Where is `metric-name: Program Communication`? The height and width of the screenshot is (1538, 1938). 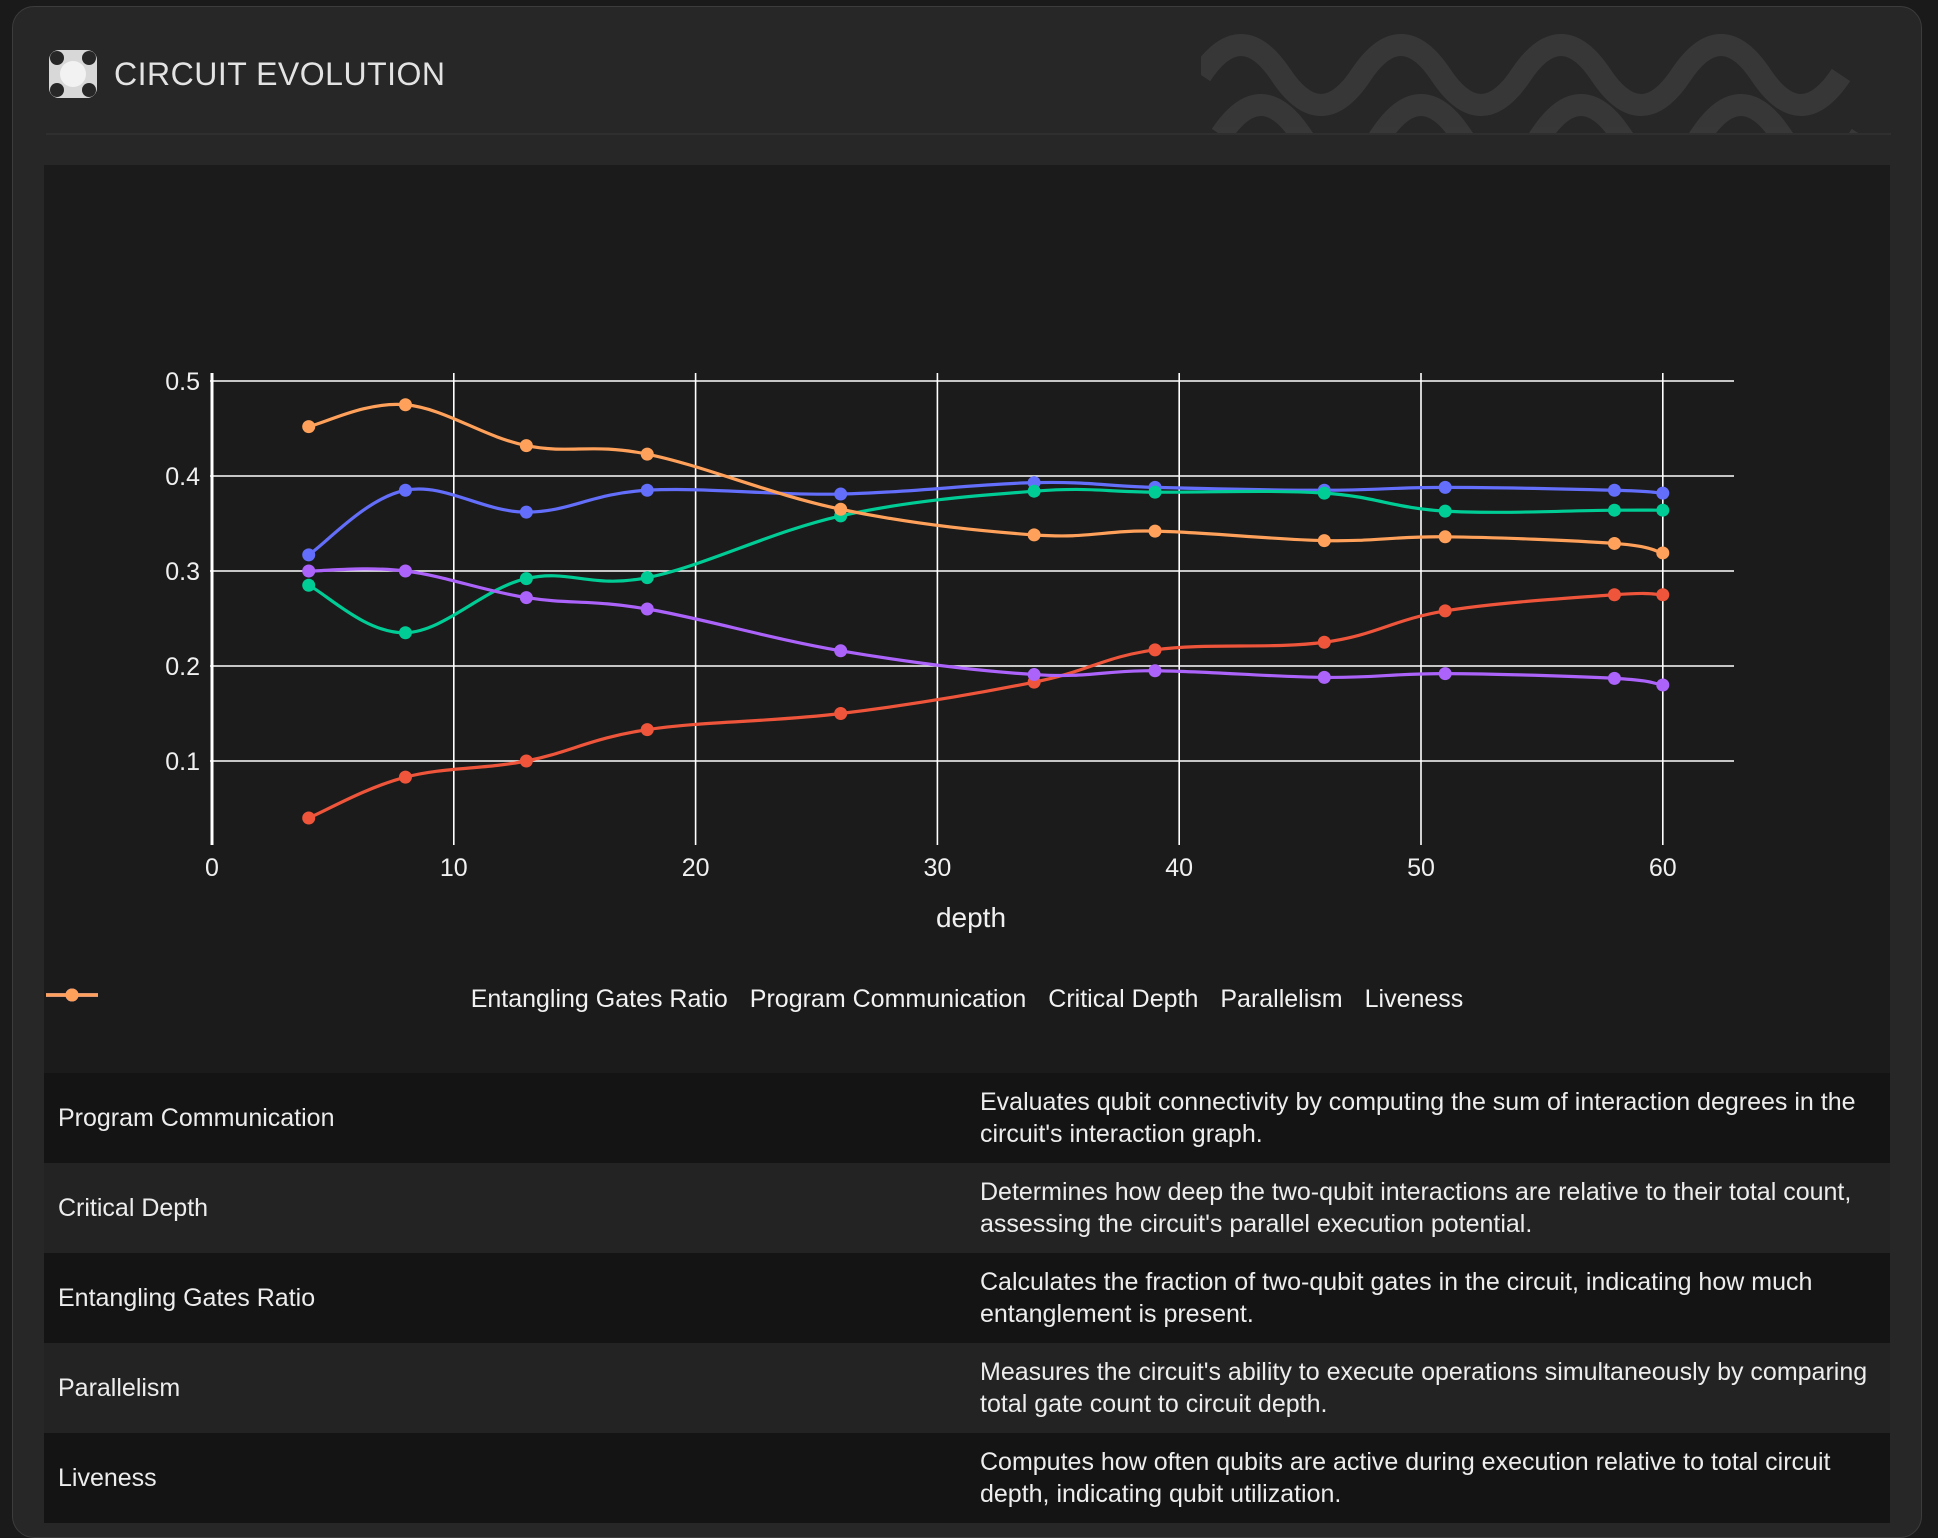
metric-name: Program Communication is located at coordinates (505, 1118).